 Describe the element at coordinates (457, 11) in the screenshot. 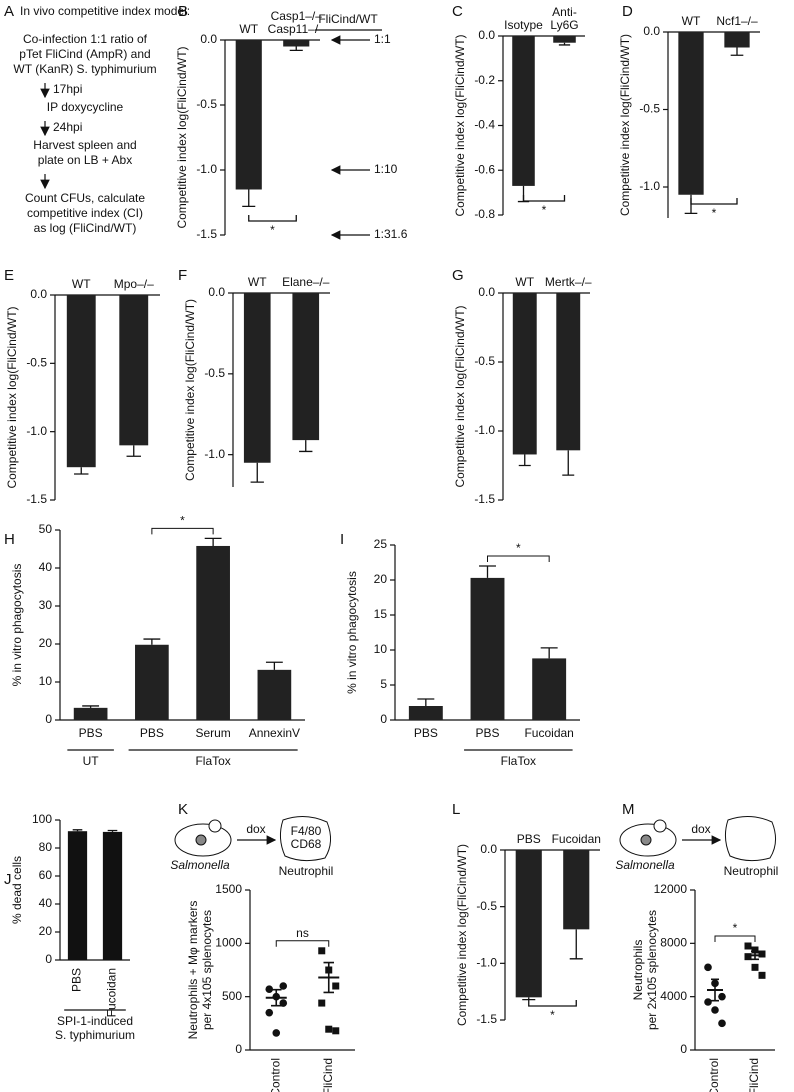

I see `panel-letter: C` at that location.